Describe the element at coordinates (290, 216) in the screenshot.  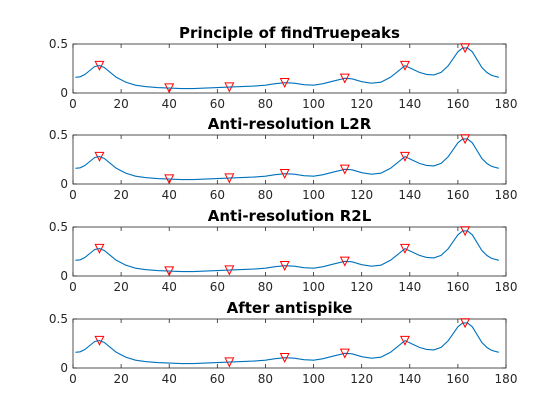
I see `subplot-title: Anti-resolution R2L` at that location.